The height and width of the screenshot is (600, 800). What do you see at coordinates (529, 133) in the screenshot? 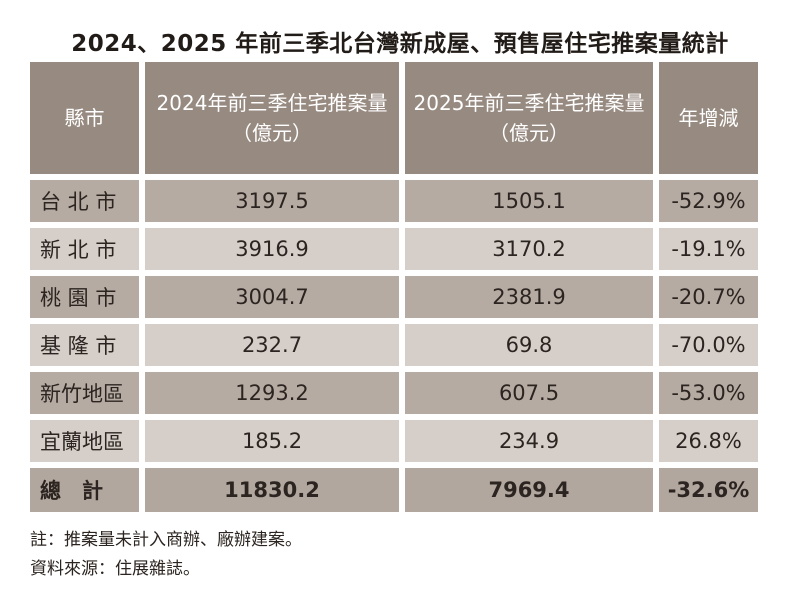
I see `header-label-2025-line2: （億元）` at bounding box center [529, 133].